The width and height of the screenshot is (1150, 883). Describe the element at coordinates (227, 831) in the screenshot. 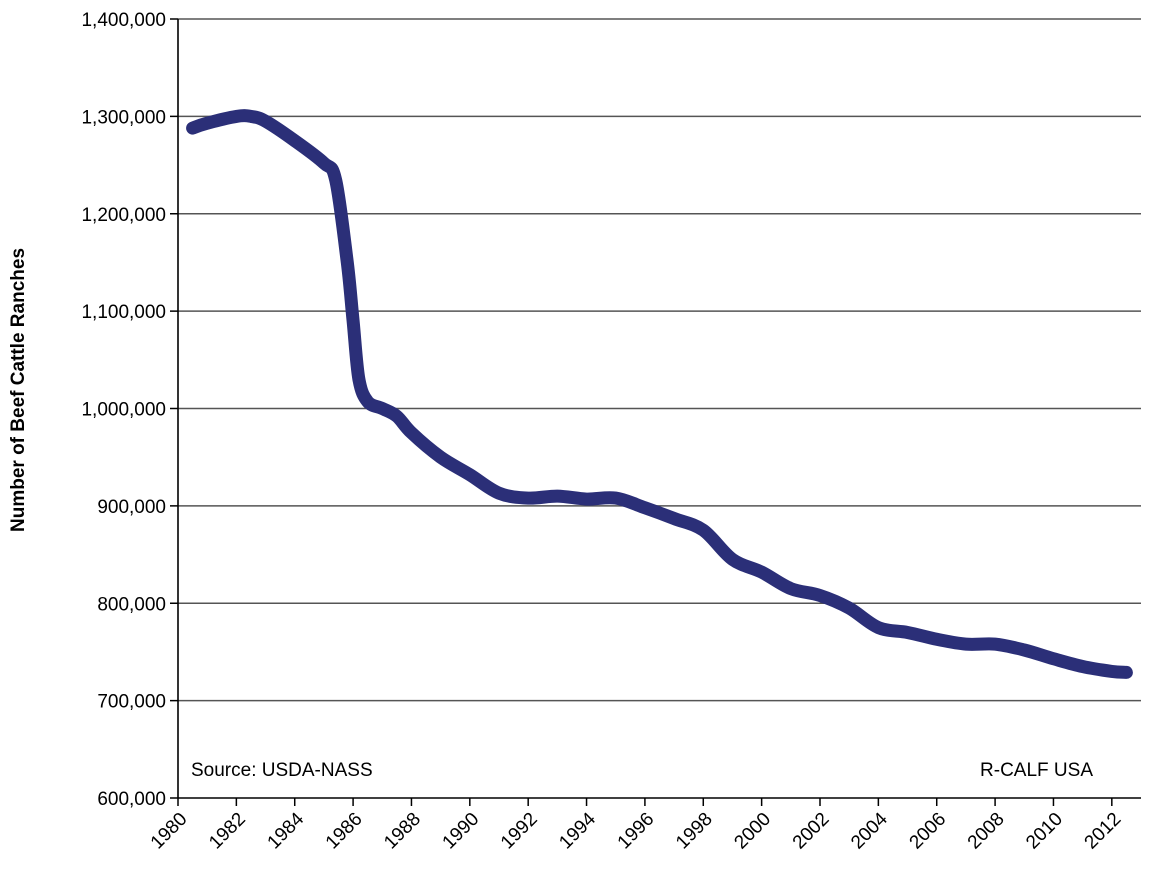

I see `x-tick-label: 1982` at that location.